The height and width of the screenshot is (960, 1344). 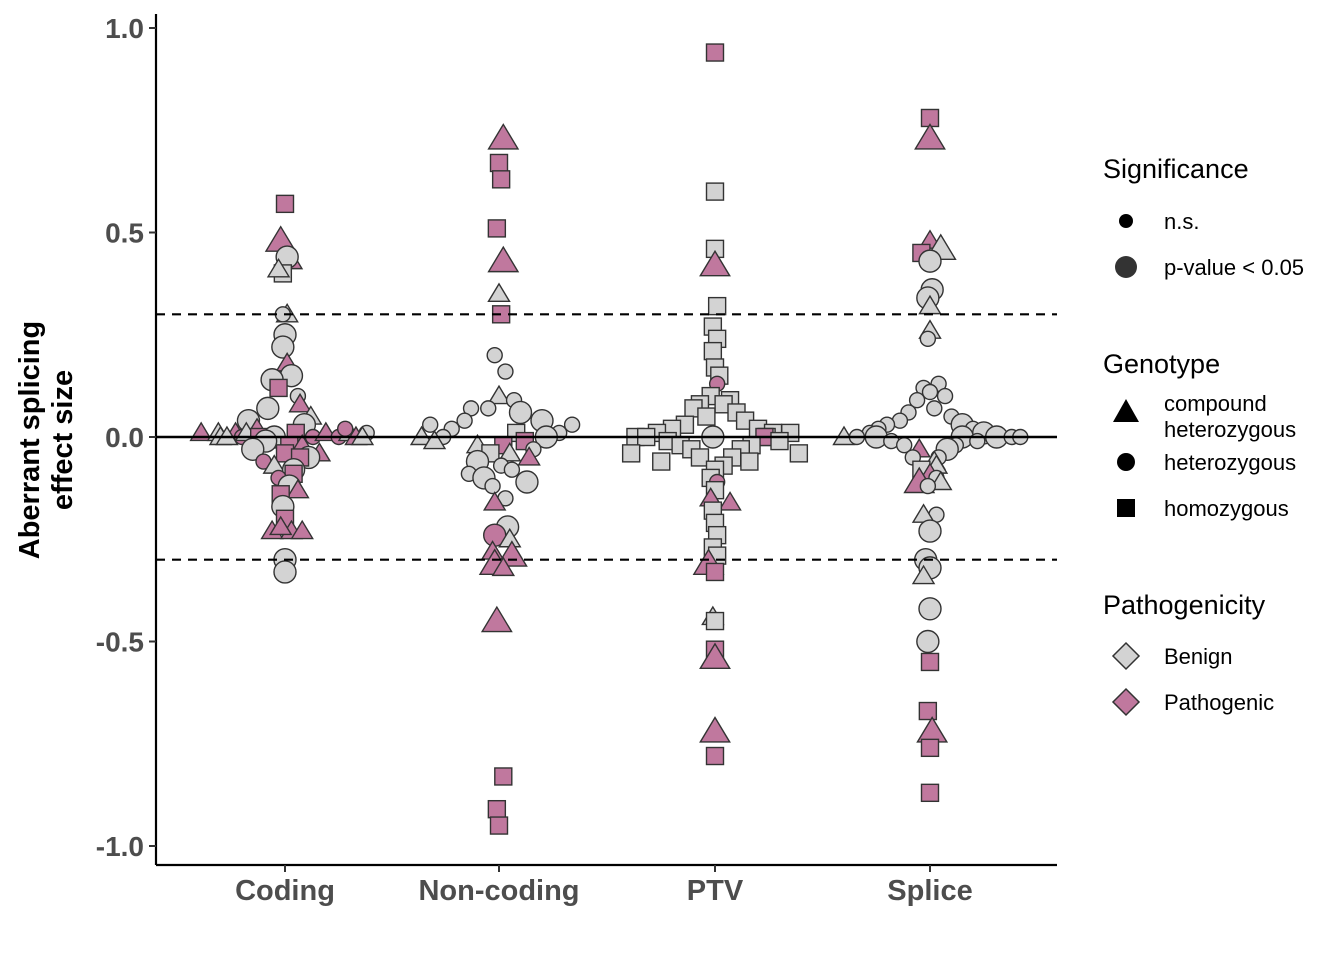 What do you see at coordinates (1234, 267) in the screenshot?
I see `legend-label-significant: p-value < 0.05` at bounding box center [1234, 267].